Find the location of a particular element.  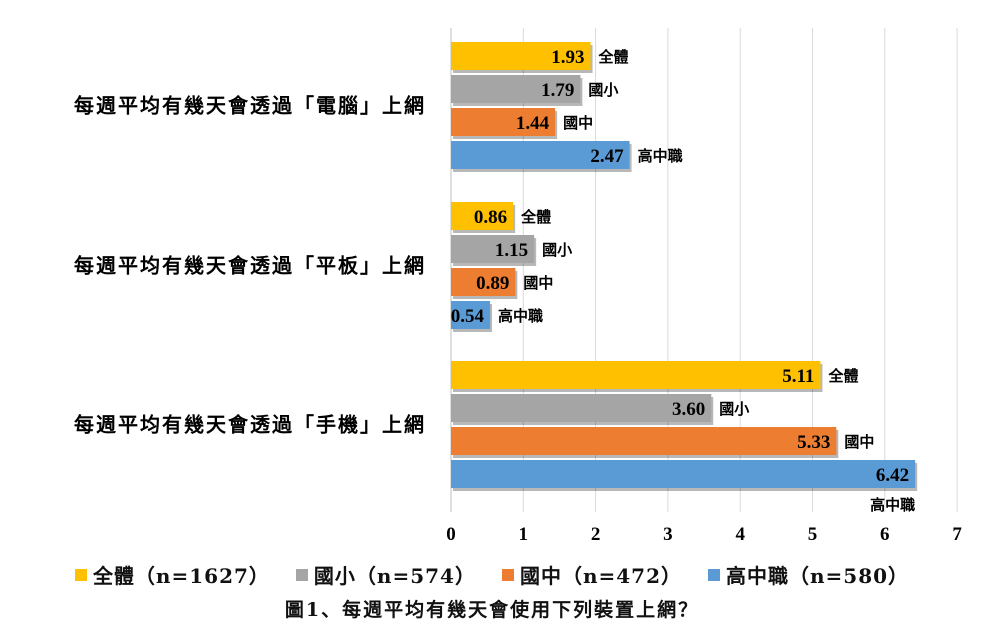

category-label: 每週平均有幾天會透過「平板」上網 is located at coordinates (250, 266).